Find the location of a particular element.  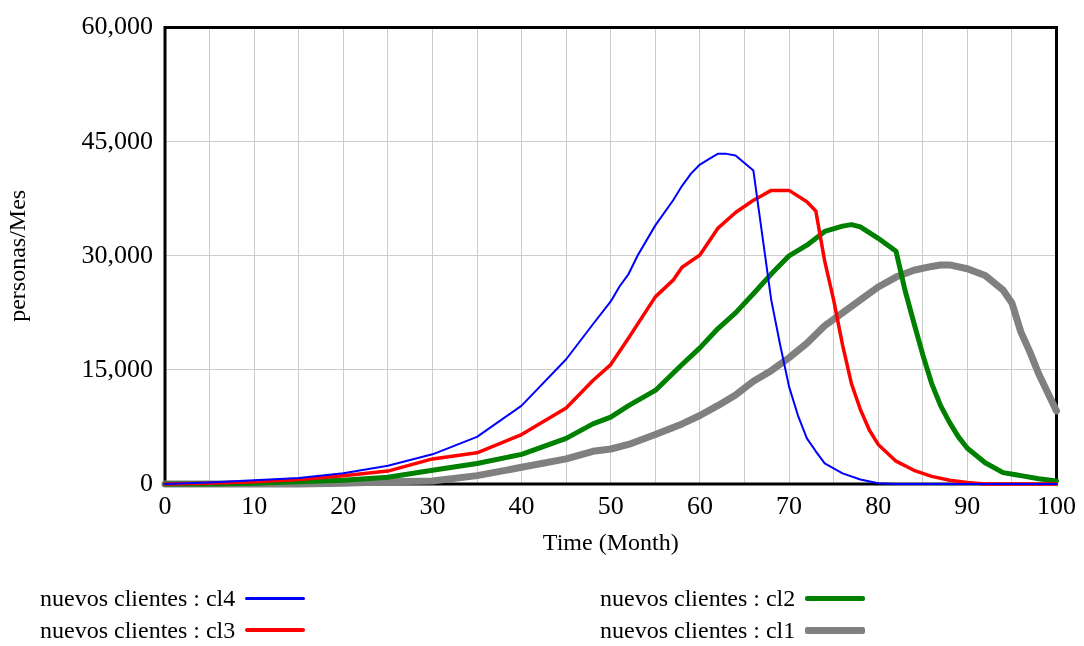

x-tick-label: 70 is located at coordinates (789, 506).